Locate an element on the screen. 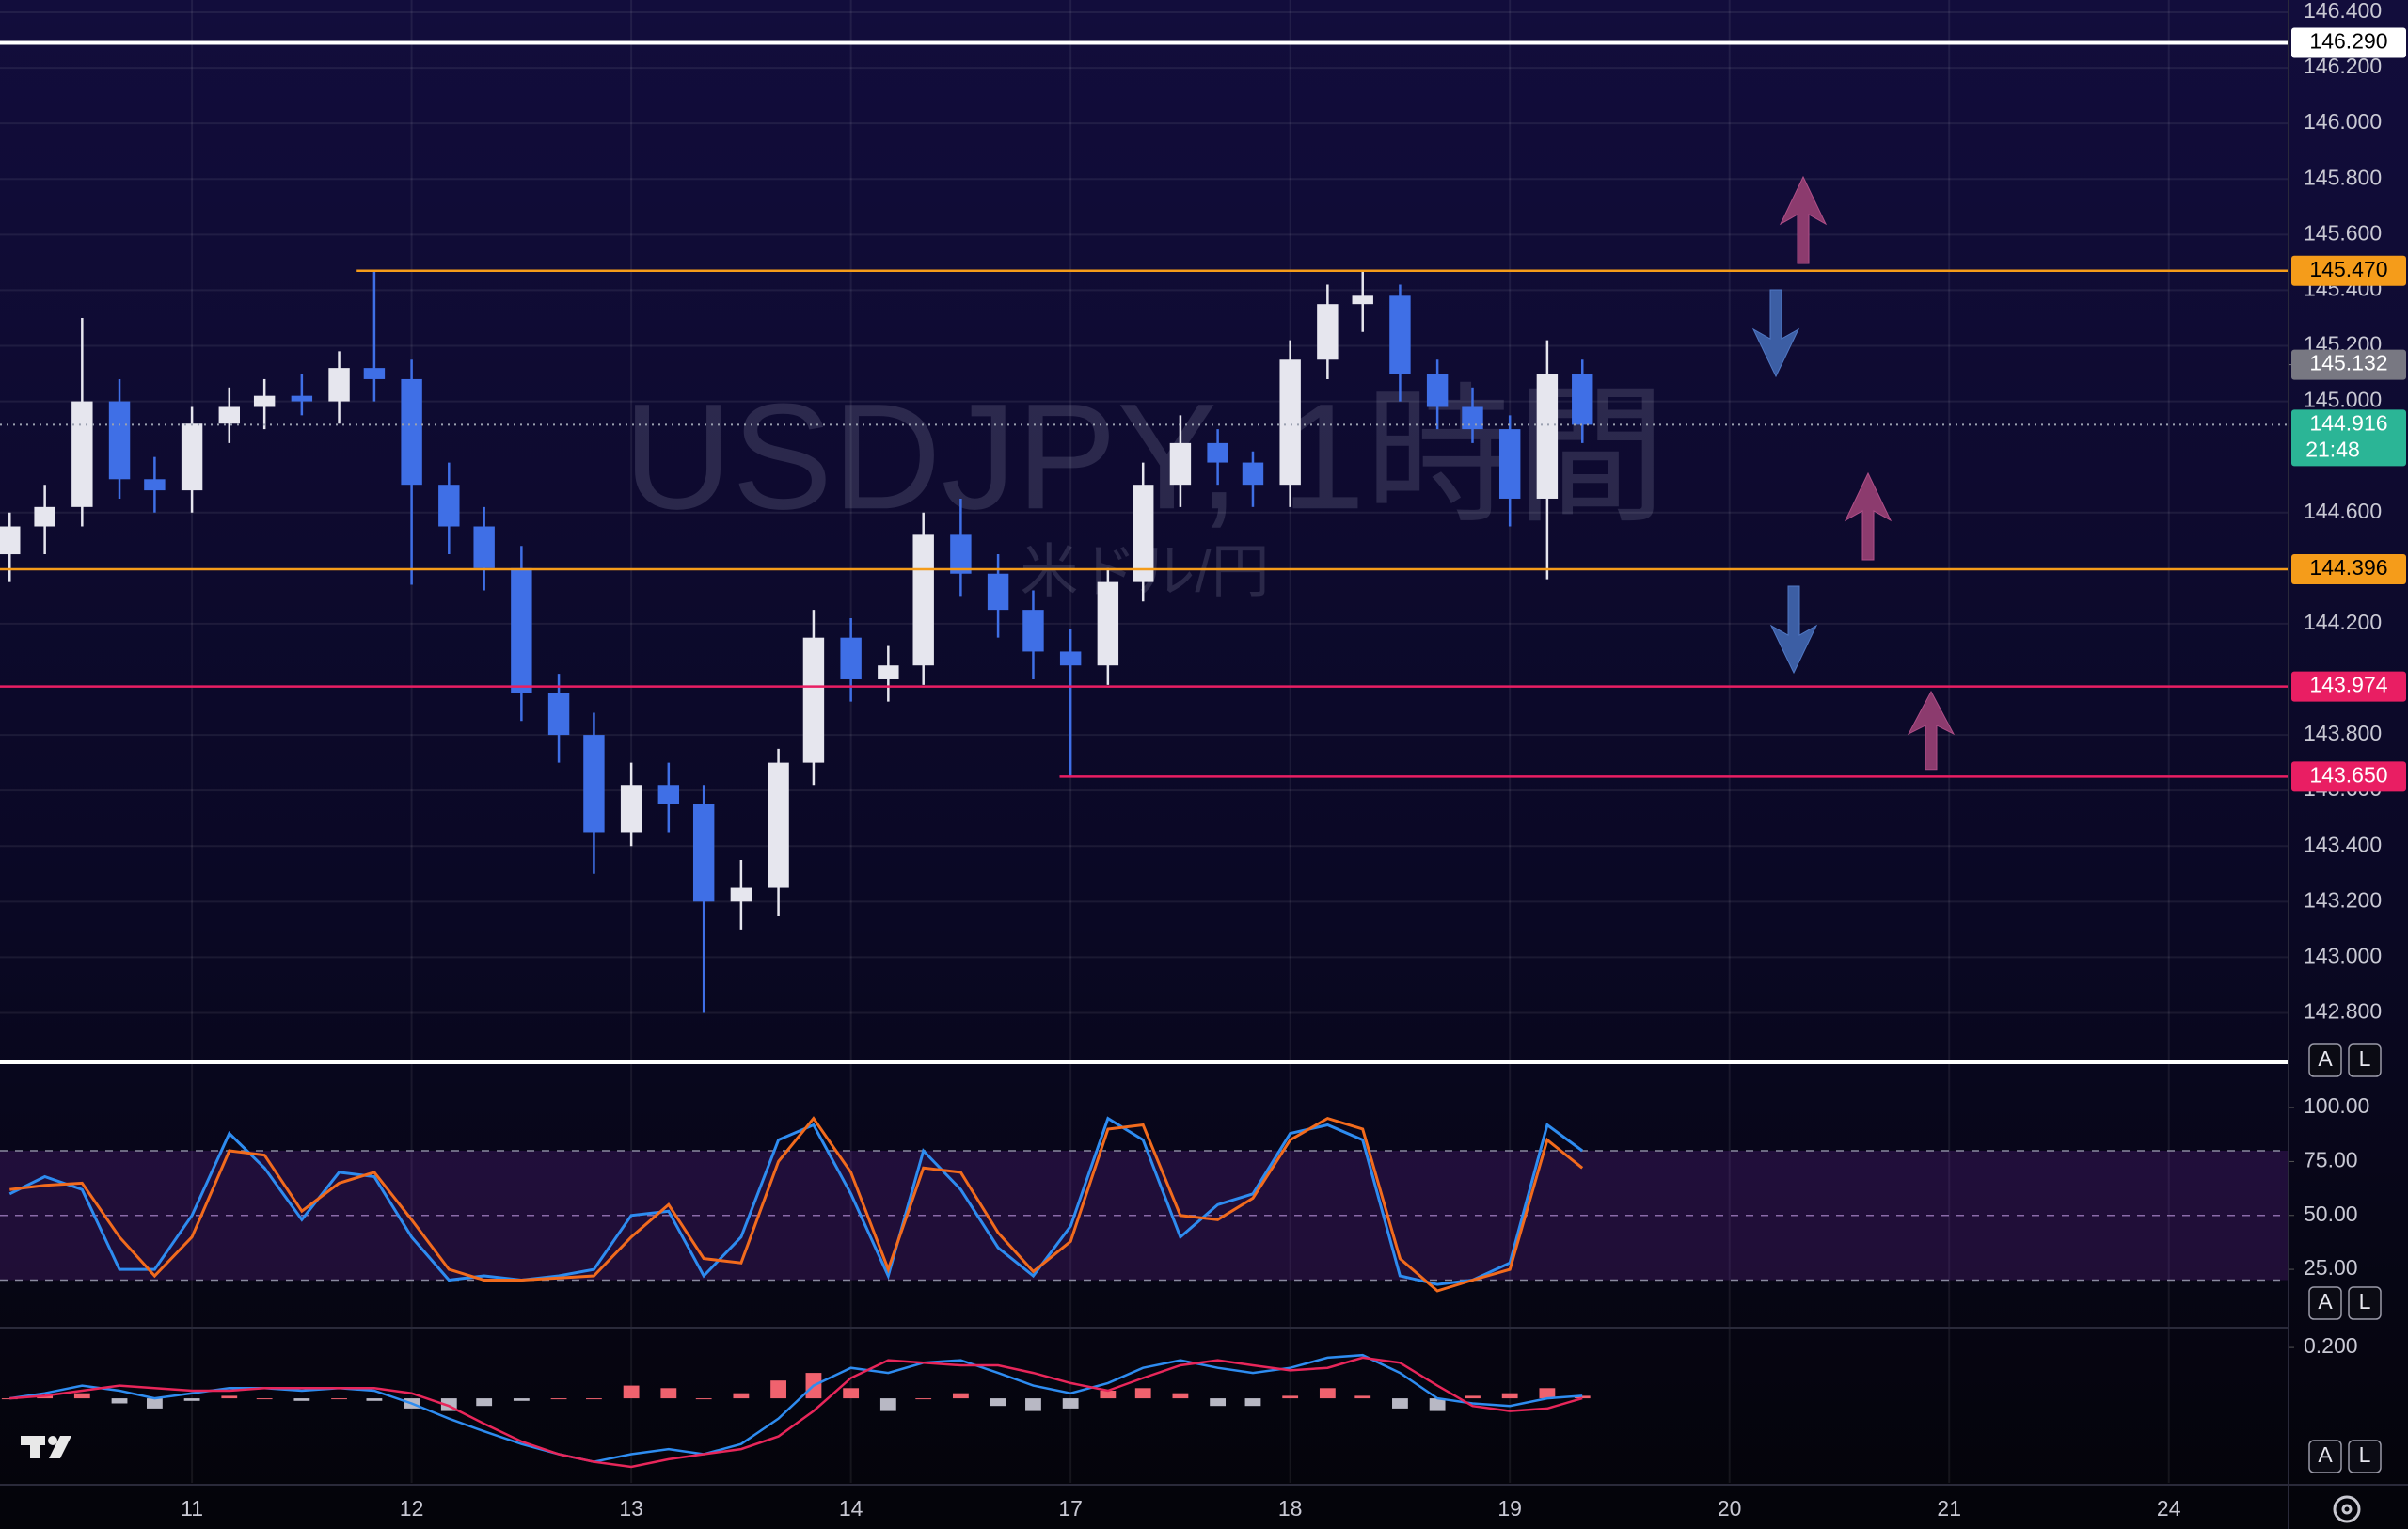 This screenshot has height=1529, width=2408. y-tick-label: 144.600 is located at coordinates (2343, 511).